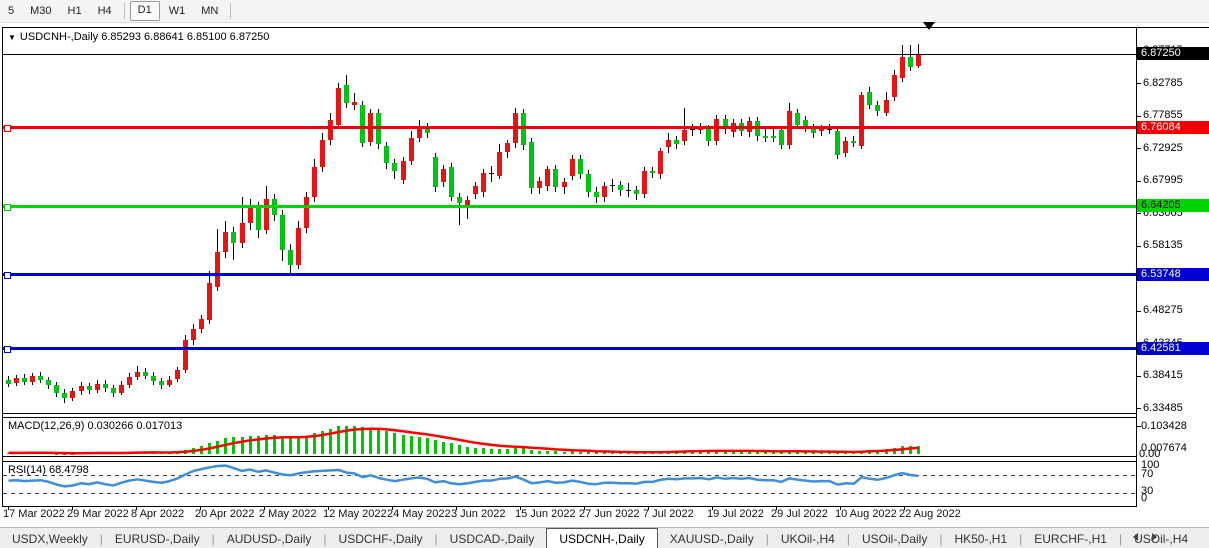 The width and height of the screenshot is (1209, 548). I want to click on tab-eurusd-daily: EURUSD-,Daily, so click(157, 539).